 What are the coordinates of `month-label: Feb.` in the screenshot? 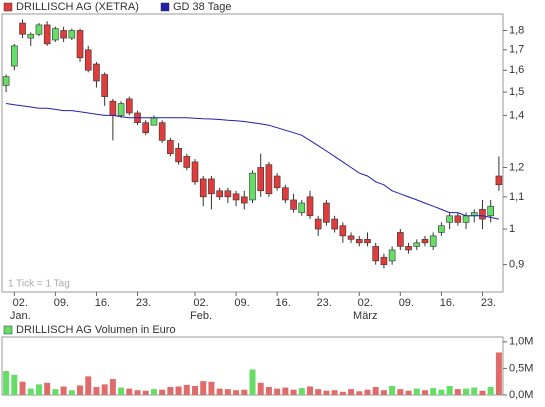 It's located at (201, 316).